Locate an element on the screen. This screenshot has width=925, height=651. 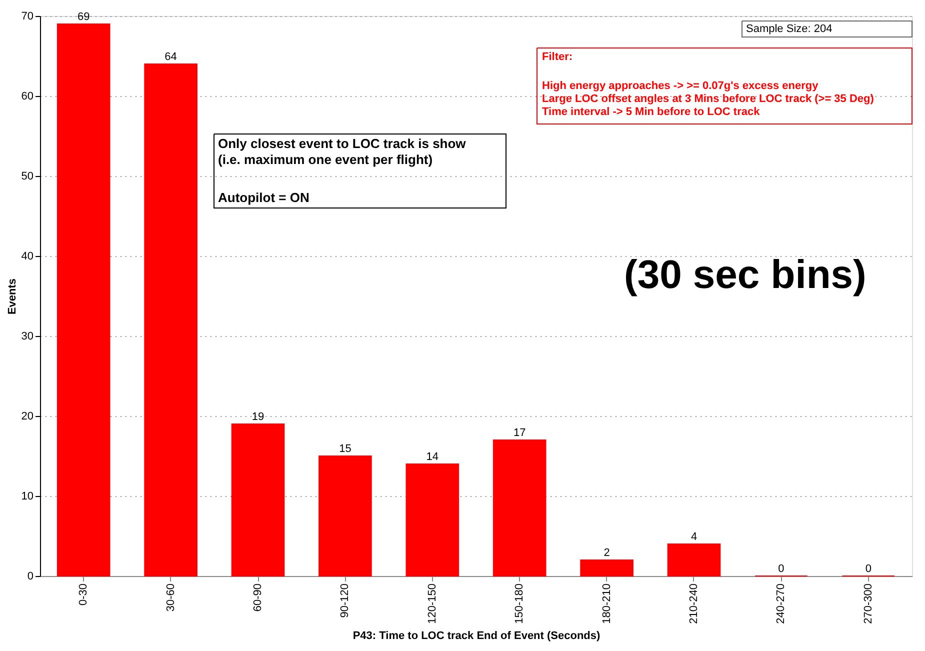
y-tick-label: 40 is located at coordinates (27, 256).